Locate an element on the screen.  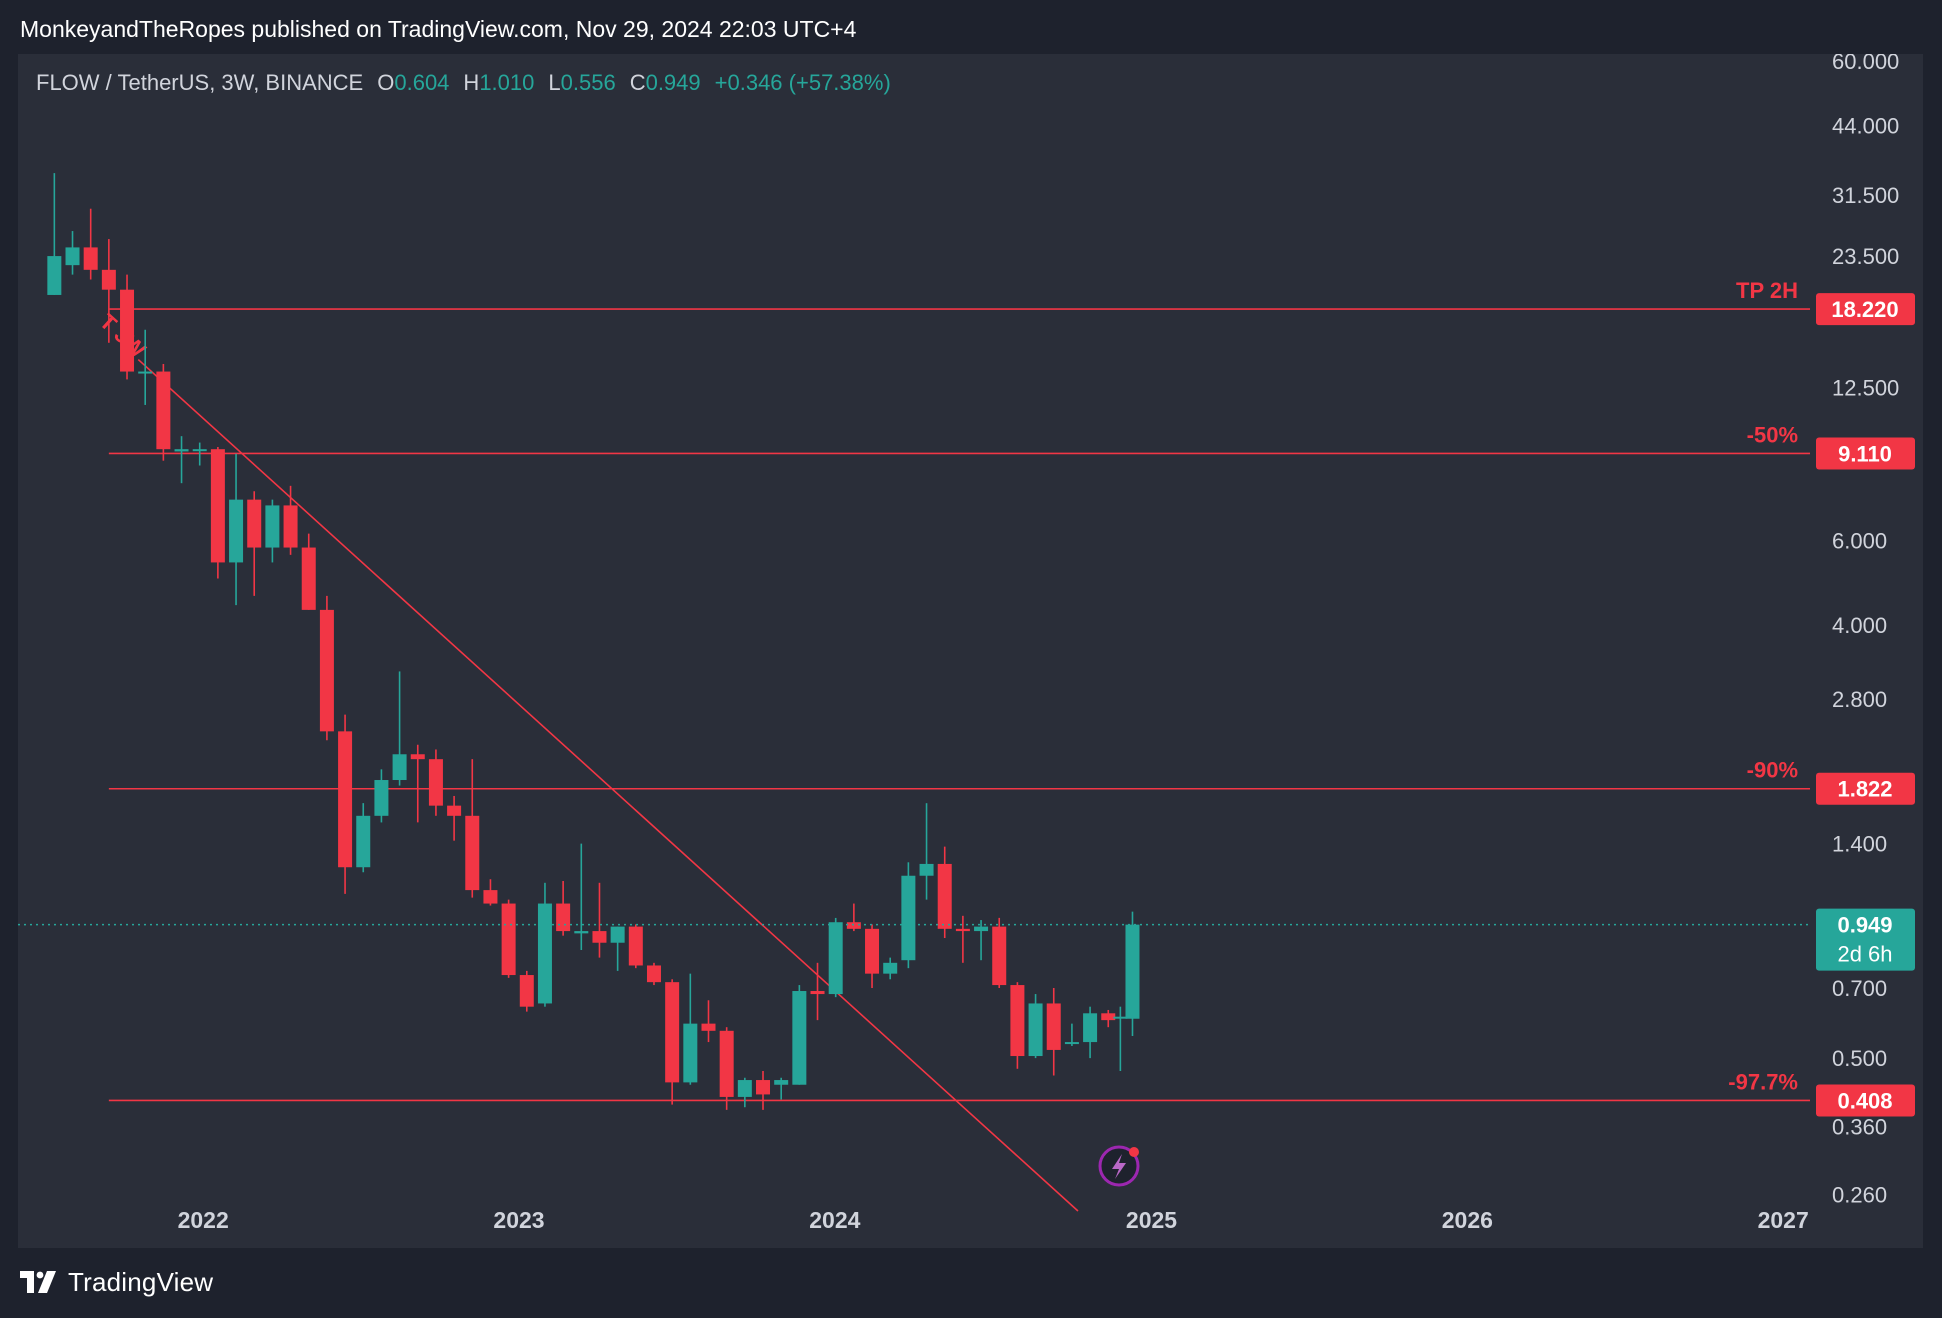
last-price-badge is located at coordinates (1865, 939).